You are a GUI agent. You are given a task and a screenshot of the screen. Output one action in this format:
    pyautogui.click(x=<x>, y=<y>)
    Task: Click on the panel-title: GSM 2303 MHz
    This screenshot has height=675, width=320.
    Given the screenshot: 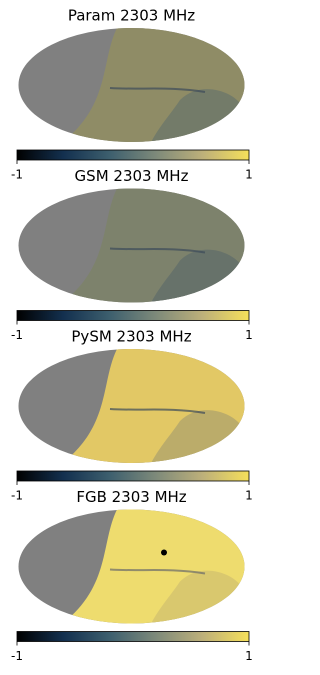 What is the action you would take?
    pyautogui.click(x=132, y=176)
    